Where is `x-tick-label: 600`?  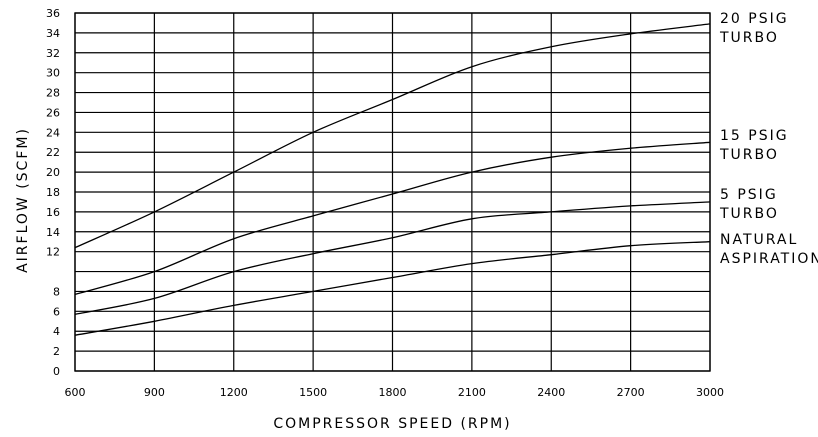
x-tick-label: 600 is located at coordinates (75, 392).